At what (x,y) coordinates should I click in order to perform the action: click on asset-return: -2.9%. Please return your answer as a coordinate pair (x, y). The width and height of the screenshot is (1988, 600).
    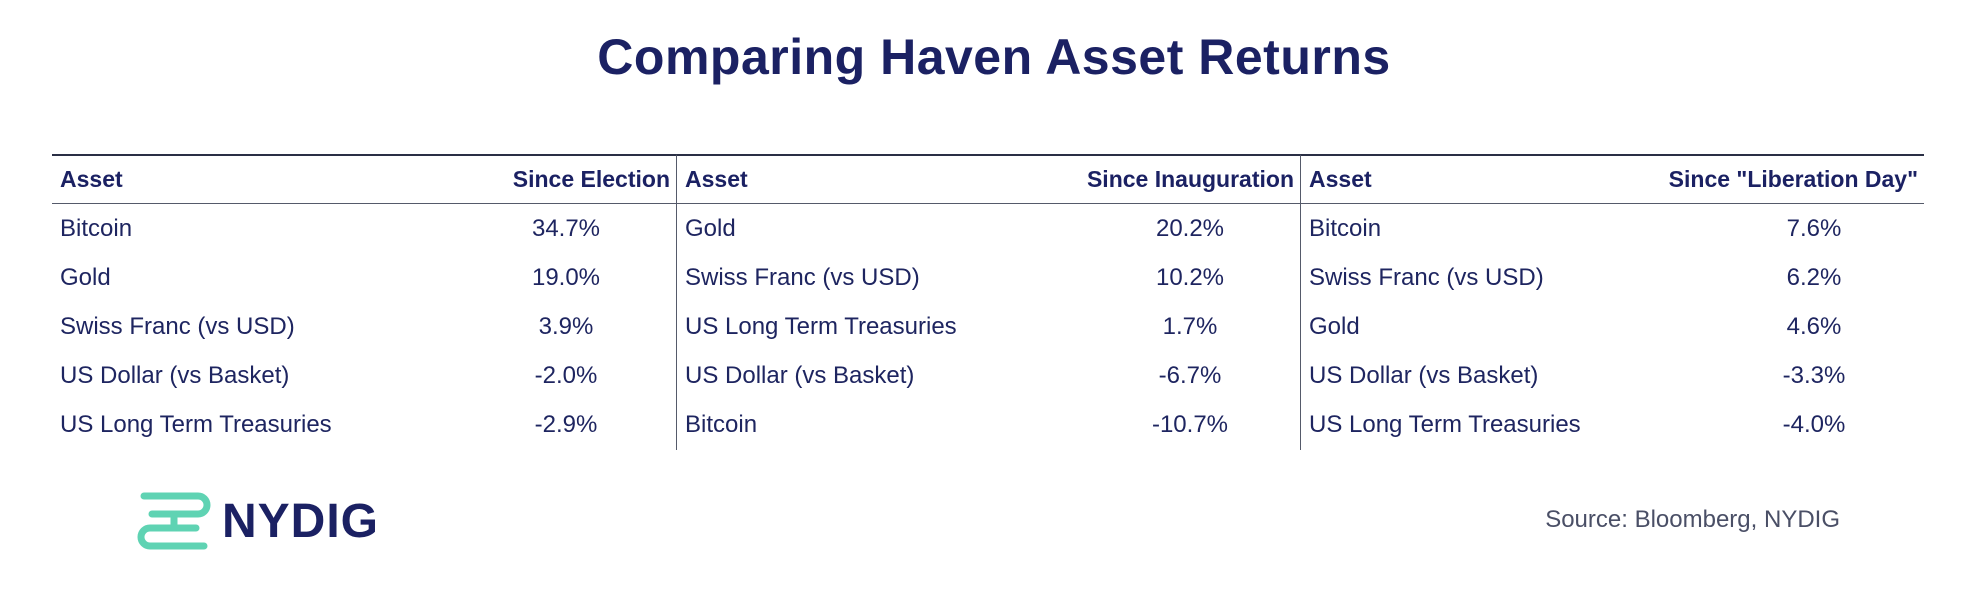
    Looking at the image, I should click on (566, 424).